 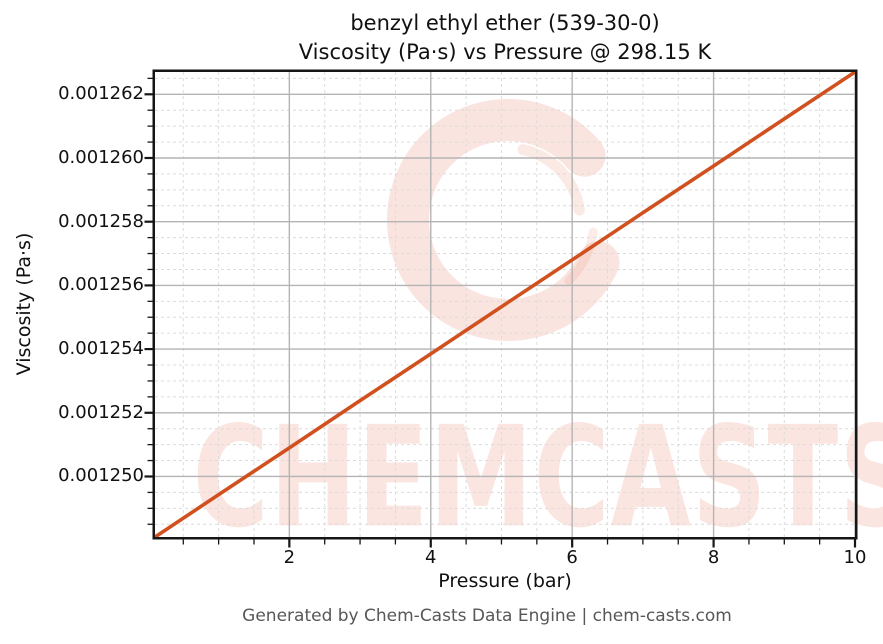 What do you see at coordinates (101, 157) in the screenshot?
I see `y-tick-label: 0.001260` at bounding box center [101, 157].